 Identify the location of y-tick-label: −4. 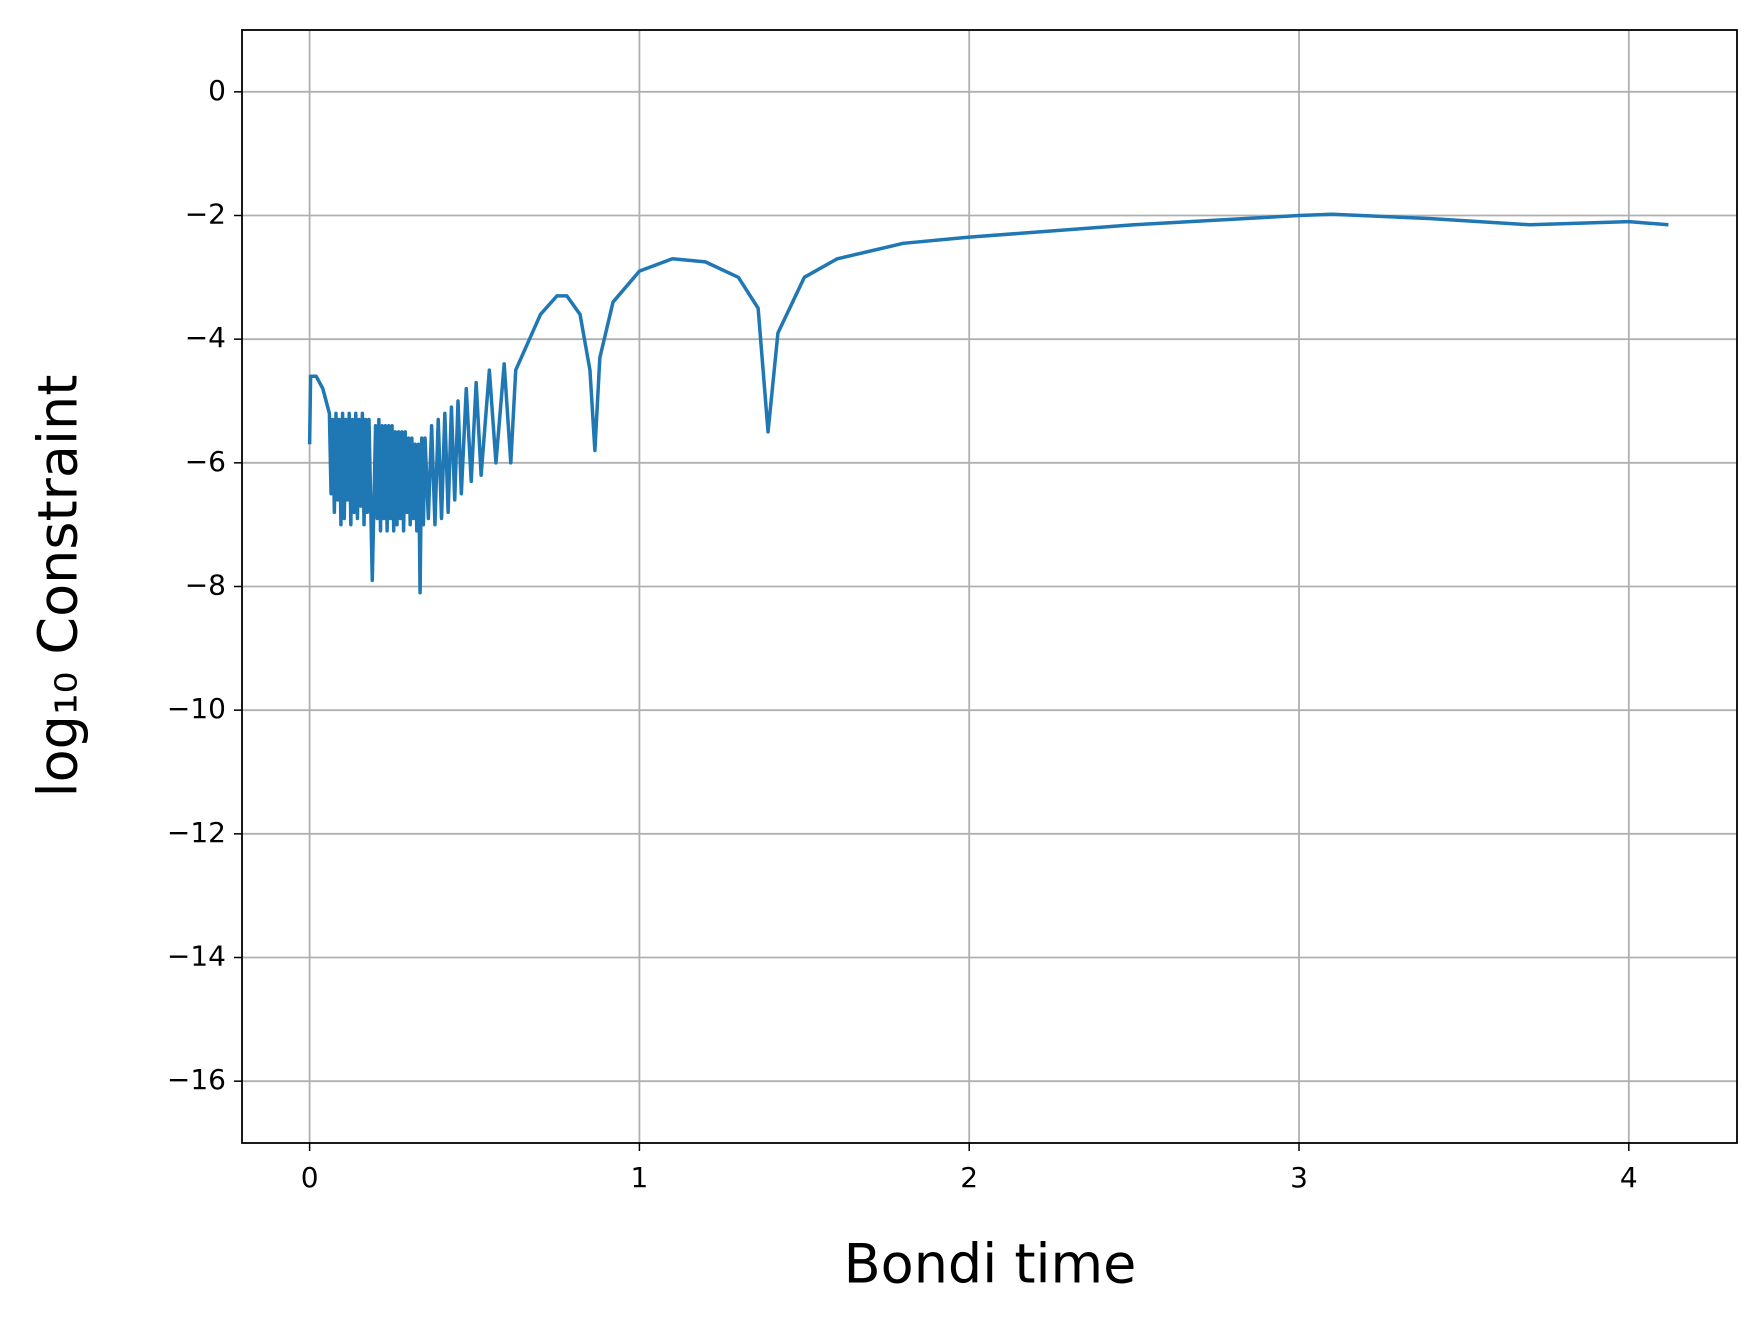
(205, 337).